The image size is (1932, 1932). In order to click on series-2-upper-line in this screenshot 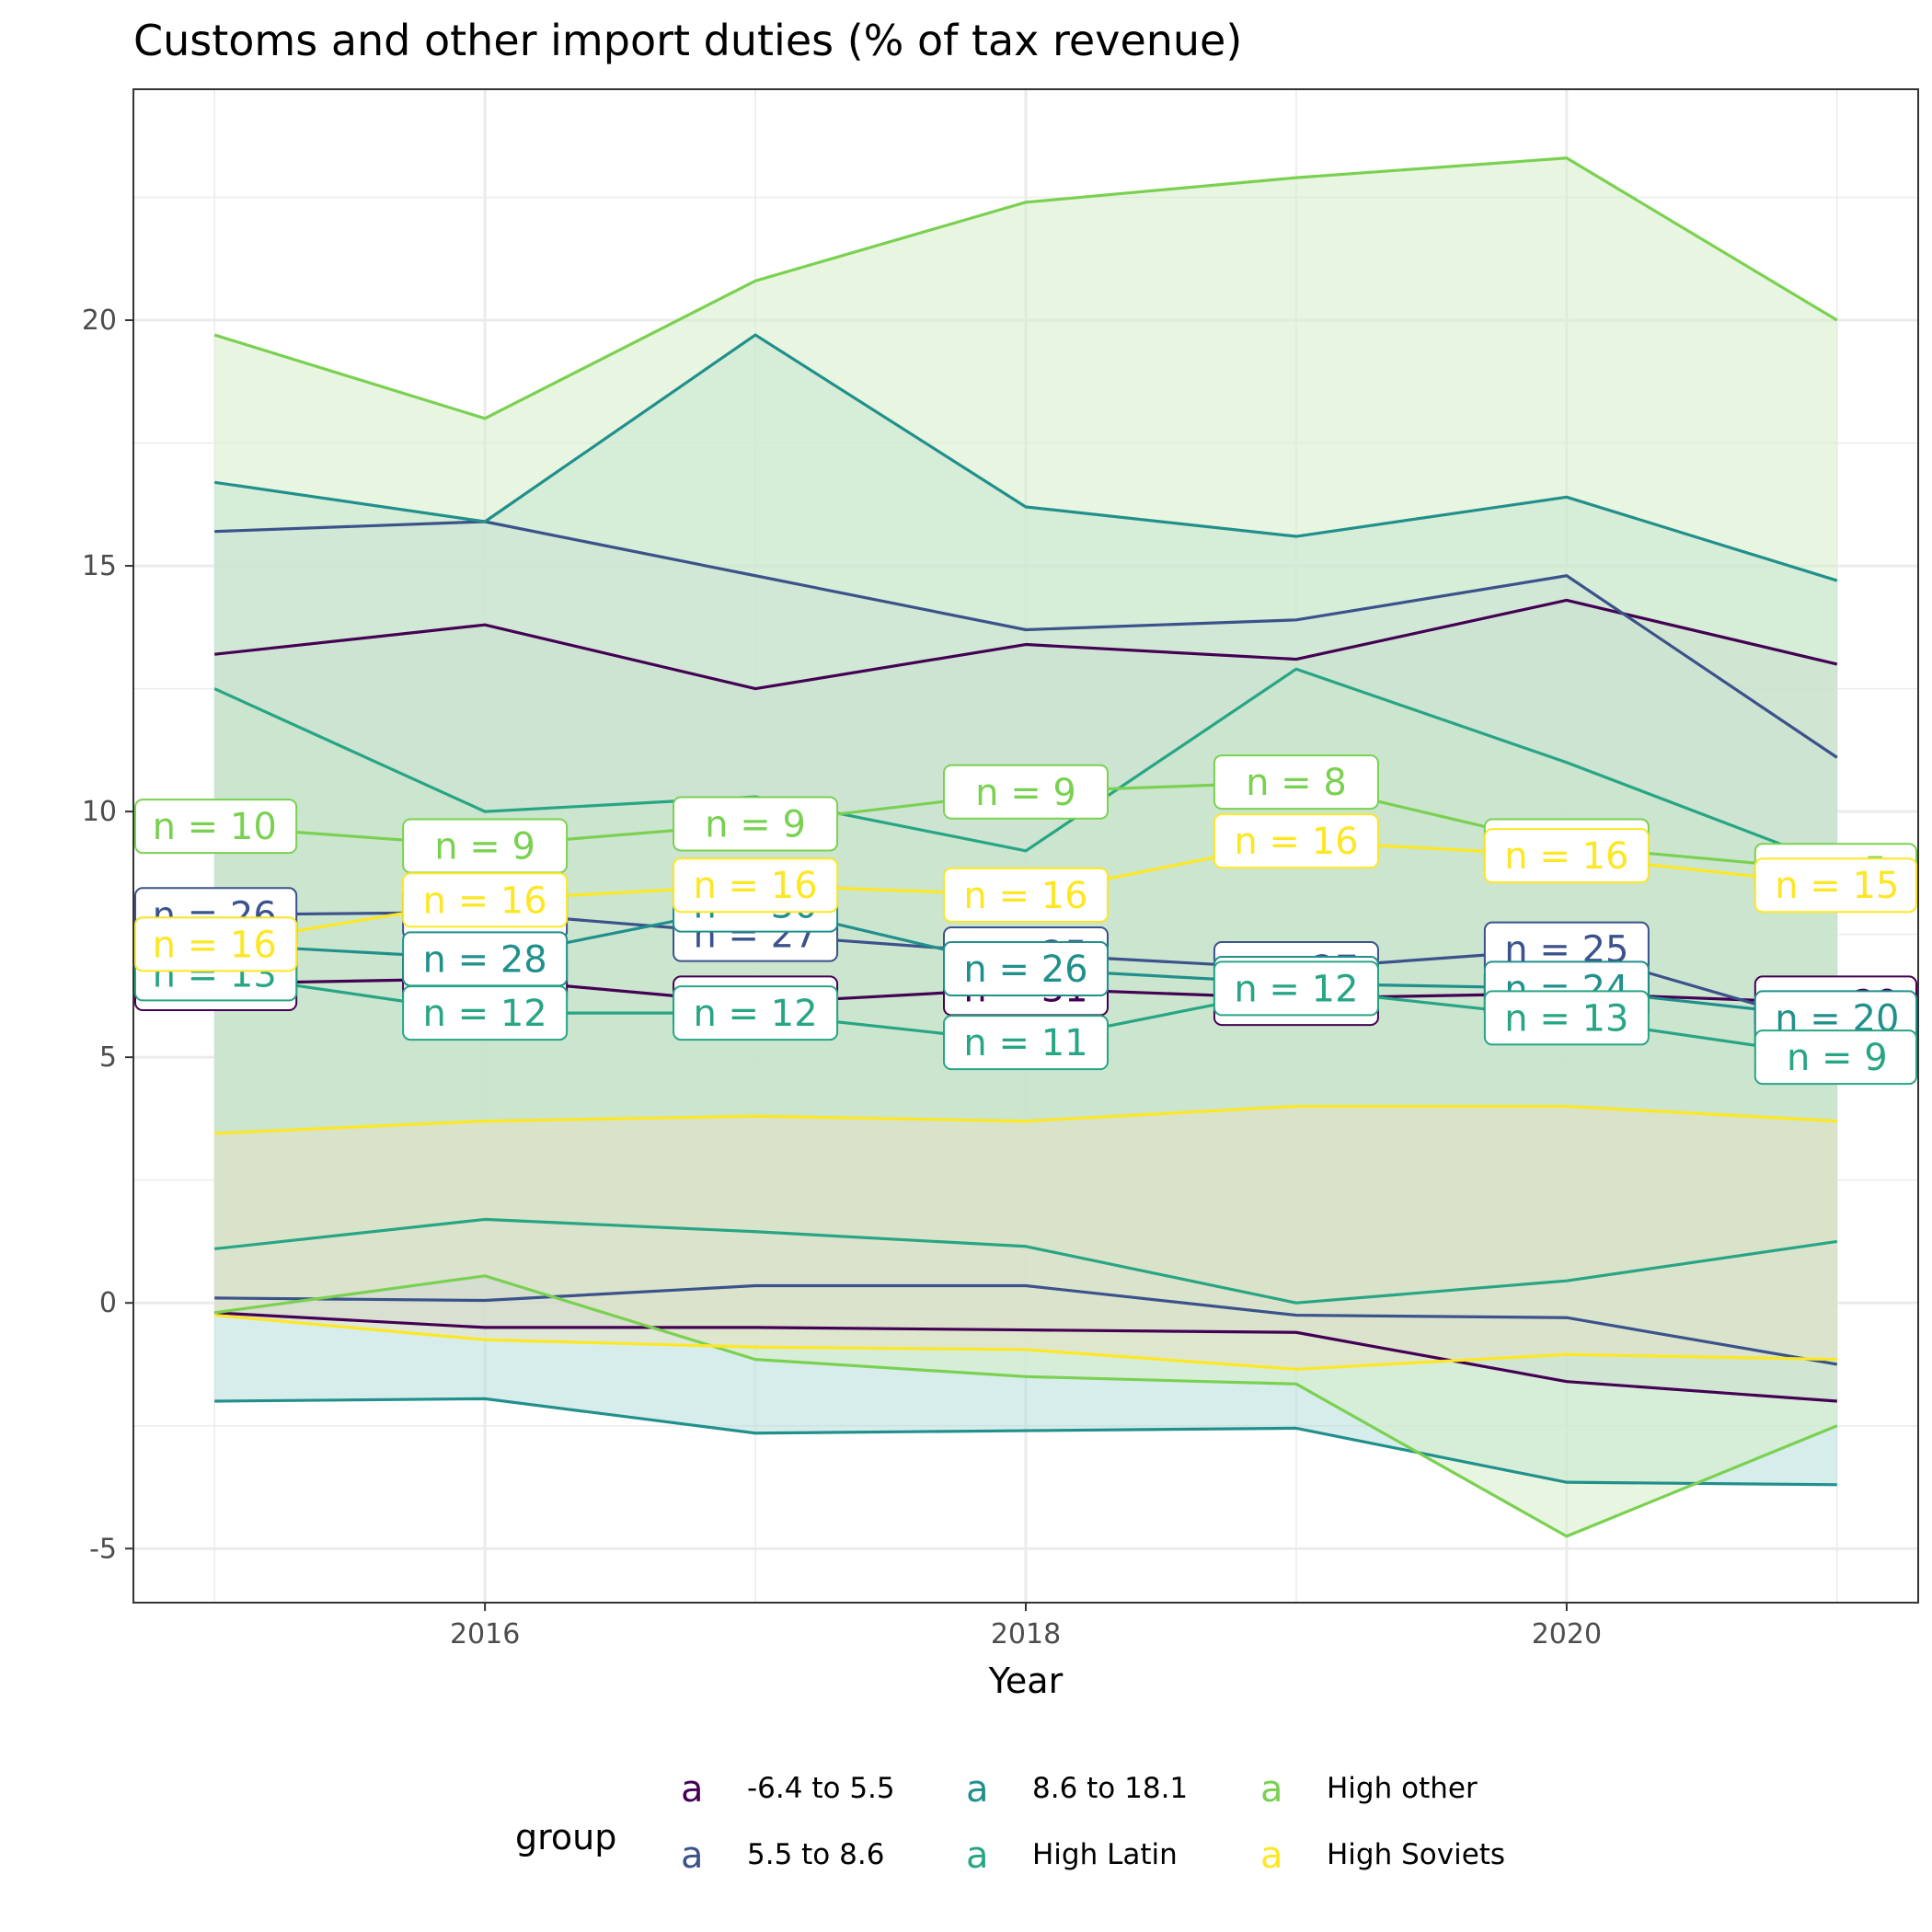, I will do `click(1025, 457)`.